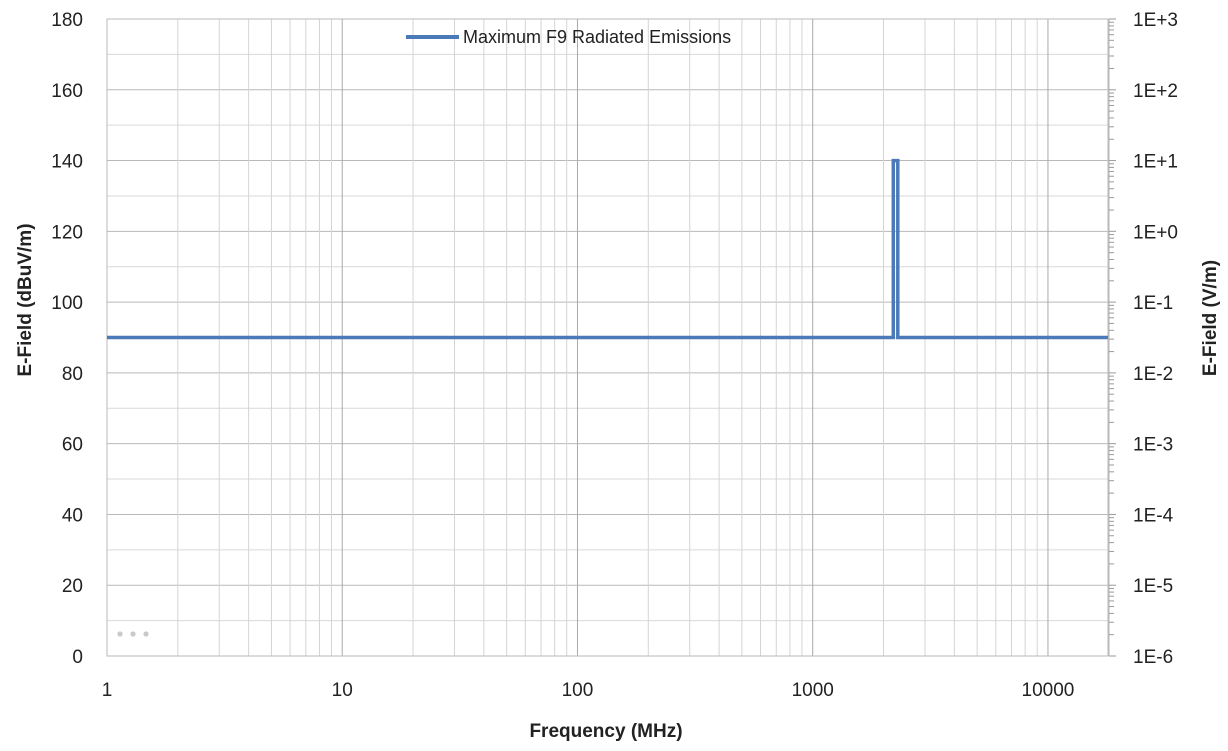 The width and height of the screenshot is (1228, 751). What do you see at coordinates (107, 690) in the screenshot?
I see `x-tick-label: 1` at bounding box center [107, 690].